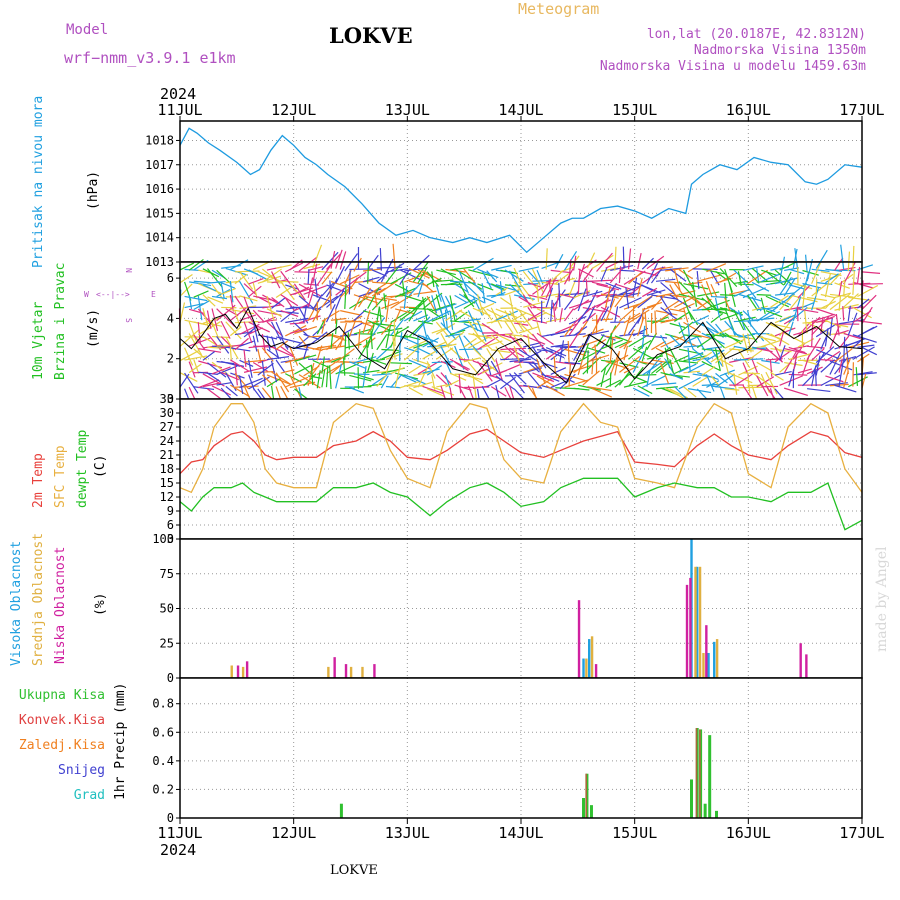  Describe the element at coordinates (167, 497) in the screenshot. I see `temperature-ytick-label: 12` at that location.